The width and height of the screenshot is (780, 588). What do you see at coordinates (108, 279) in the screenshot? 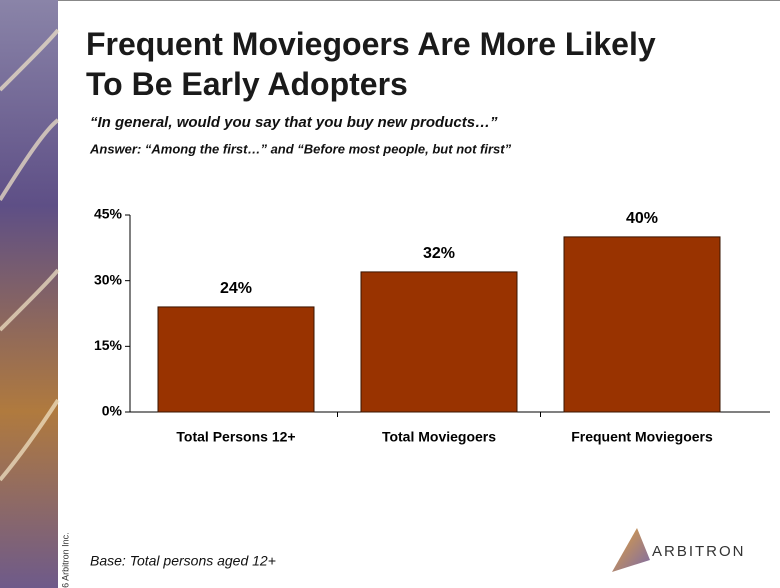
I see `y-tick-label: 30%` at bounding box center [108, 279].